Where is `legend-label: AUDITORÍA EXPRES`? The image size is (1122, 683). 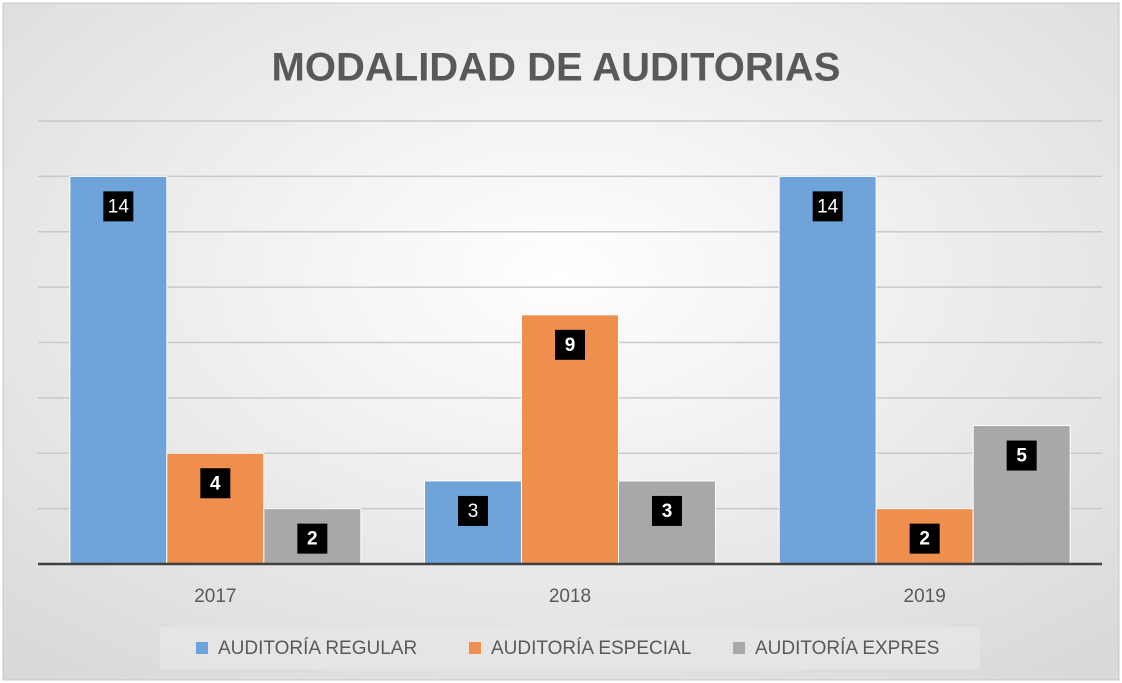 legend-label: AUDITORÍA EXPRES is located at coordinates (847, 648).